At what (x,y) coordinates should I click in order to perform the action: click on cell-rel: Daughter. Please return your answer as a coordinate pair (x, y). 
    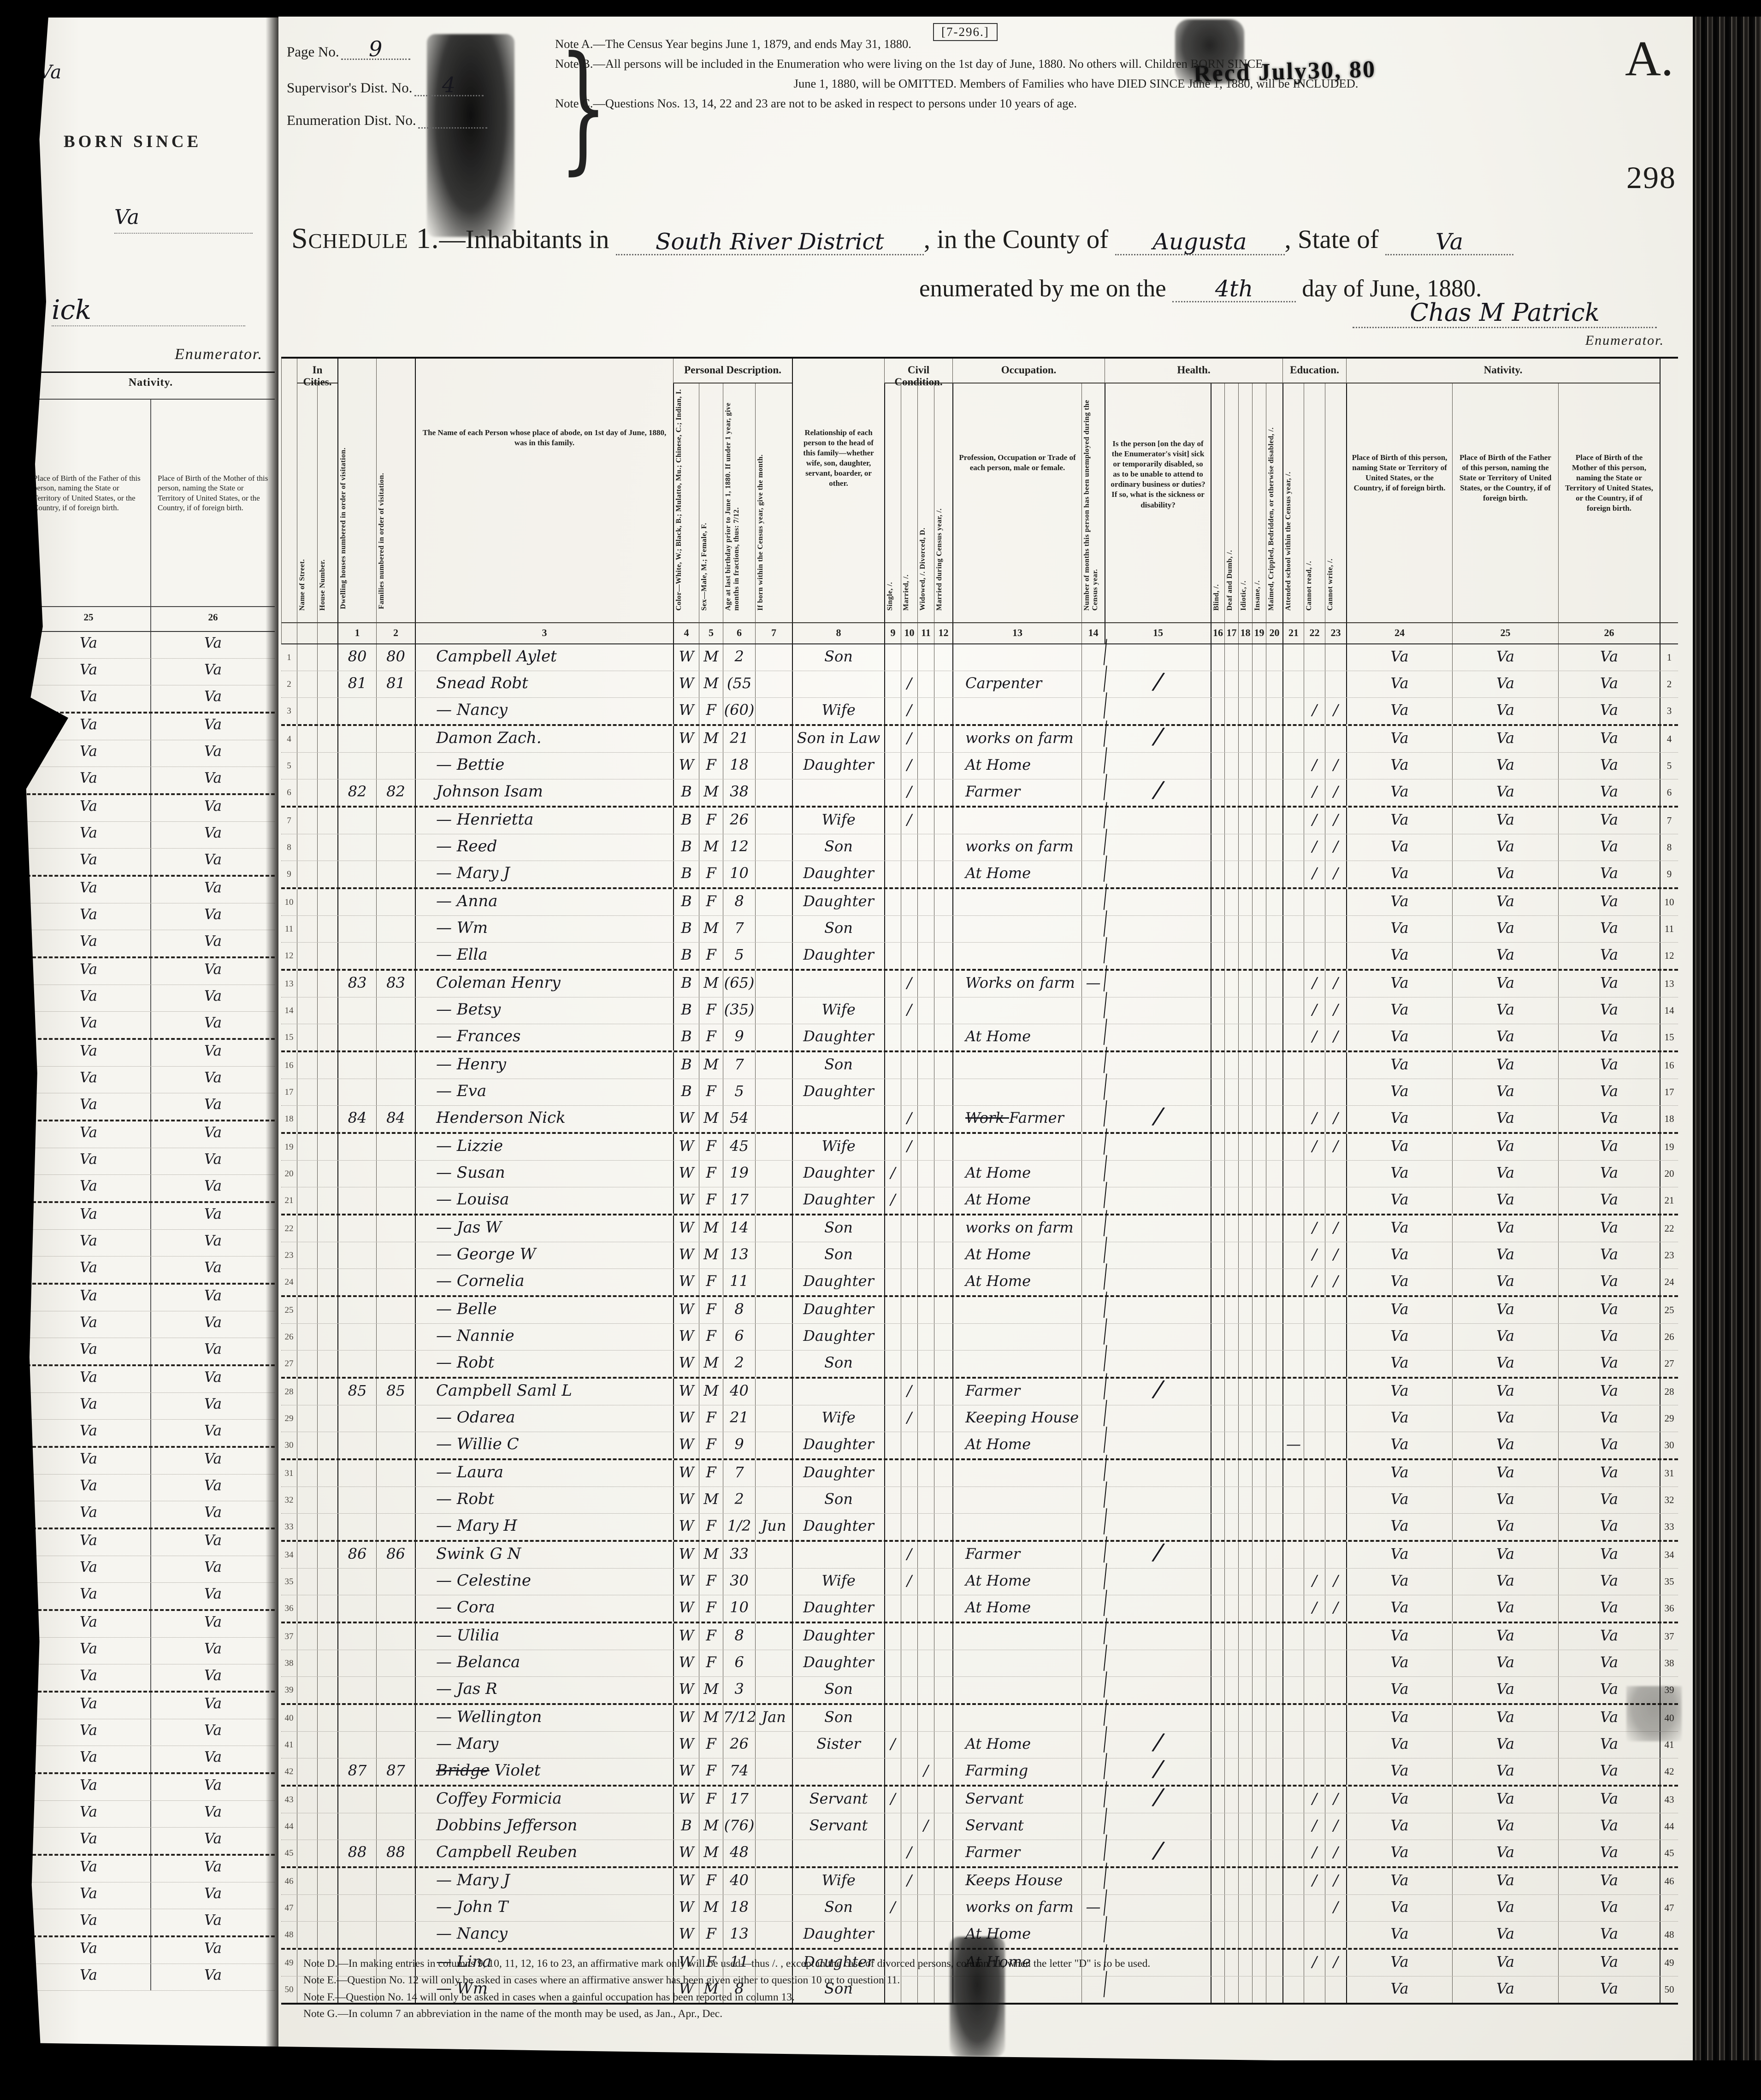
    Looking at the image, I should click on (838, 902).